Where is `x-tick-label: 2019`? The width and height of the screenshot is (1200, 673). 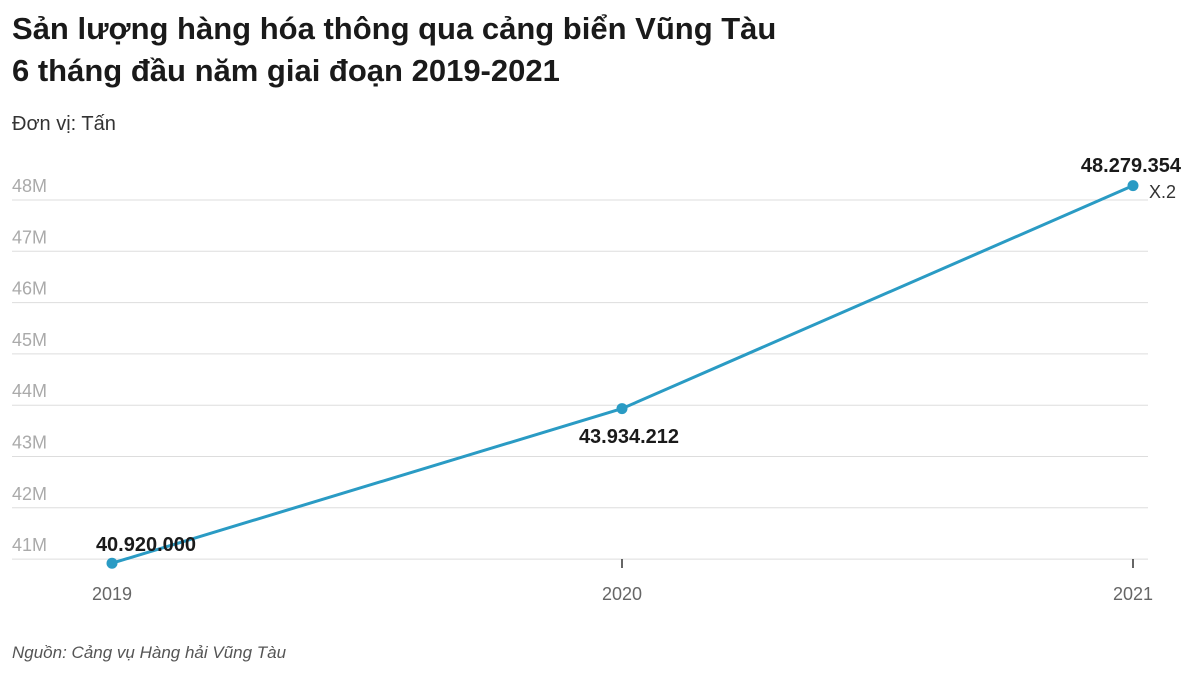
x-tick-label: 2019 is located at coordinates (112, 594).